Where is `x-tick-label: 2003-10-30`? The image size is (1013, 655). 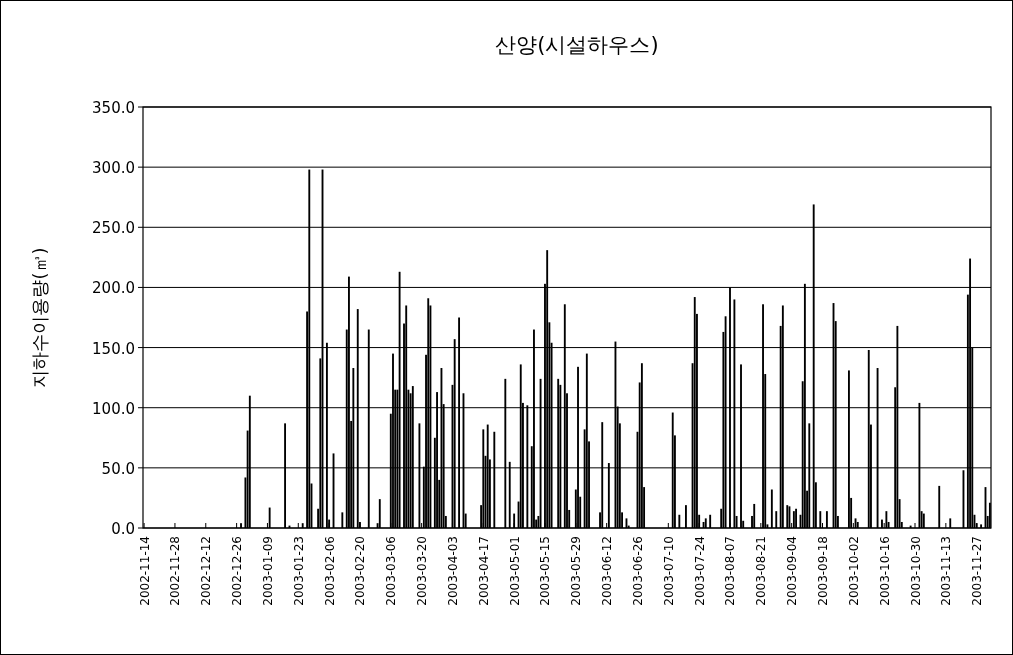 x-tick-label: 2003-10-30 is located at coordinates (915, 571).